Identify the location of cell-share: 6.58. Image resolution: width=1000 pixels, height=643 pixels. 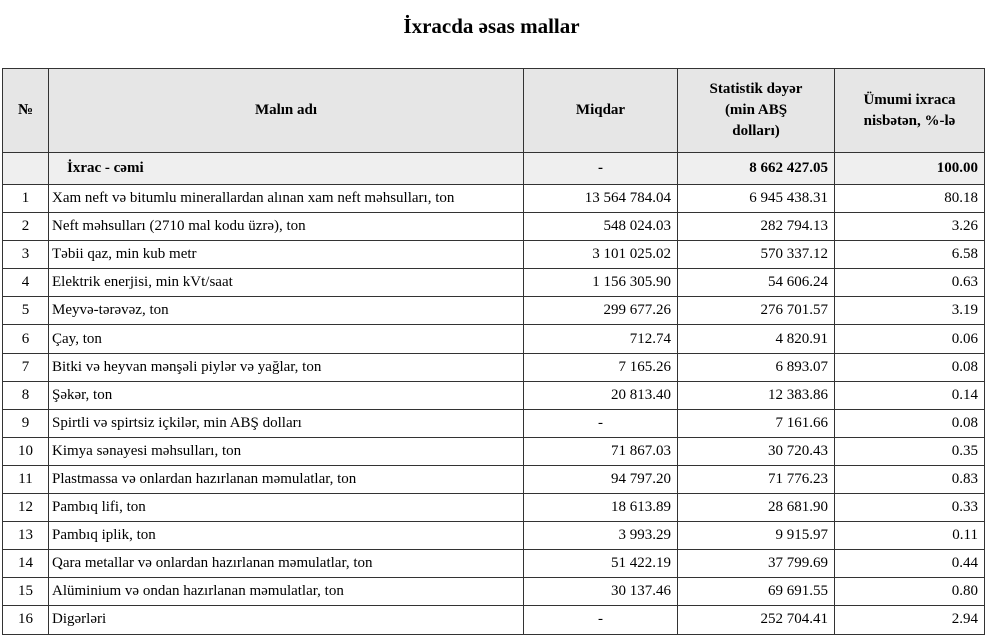
(909, 255).